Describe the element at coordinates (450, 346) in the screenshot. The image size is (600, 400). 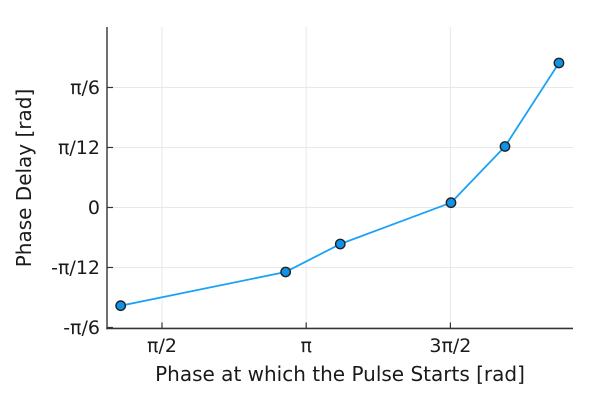
I see `x-tick-label: 3π/2` at that location.